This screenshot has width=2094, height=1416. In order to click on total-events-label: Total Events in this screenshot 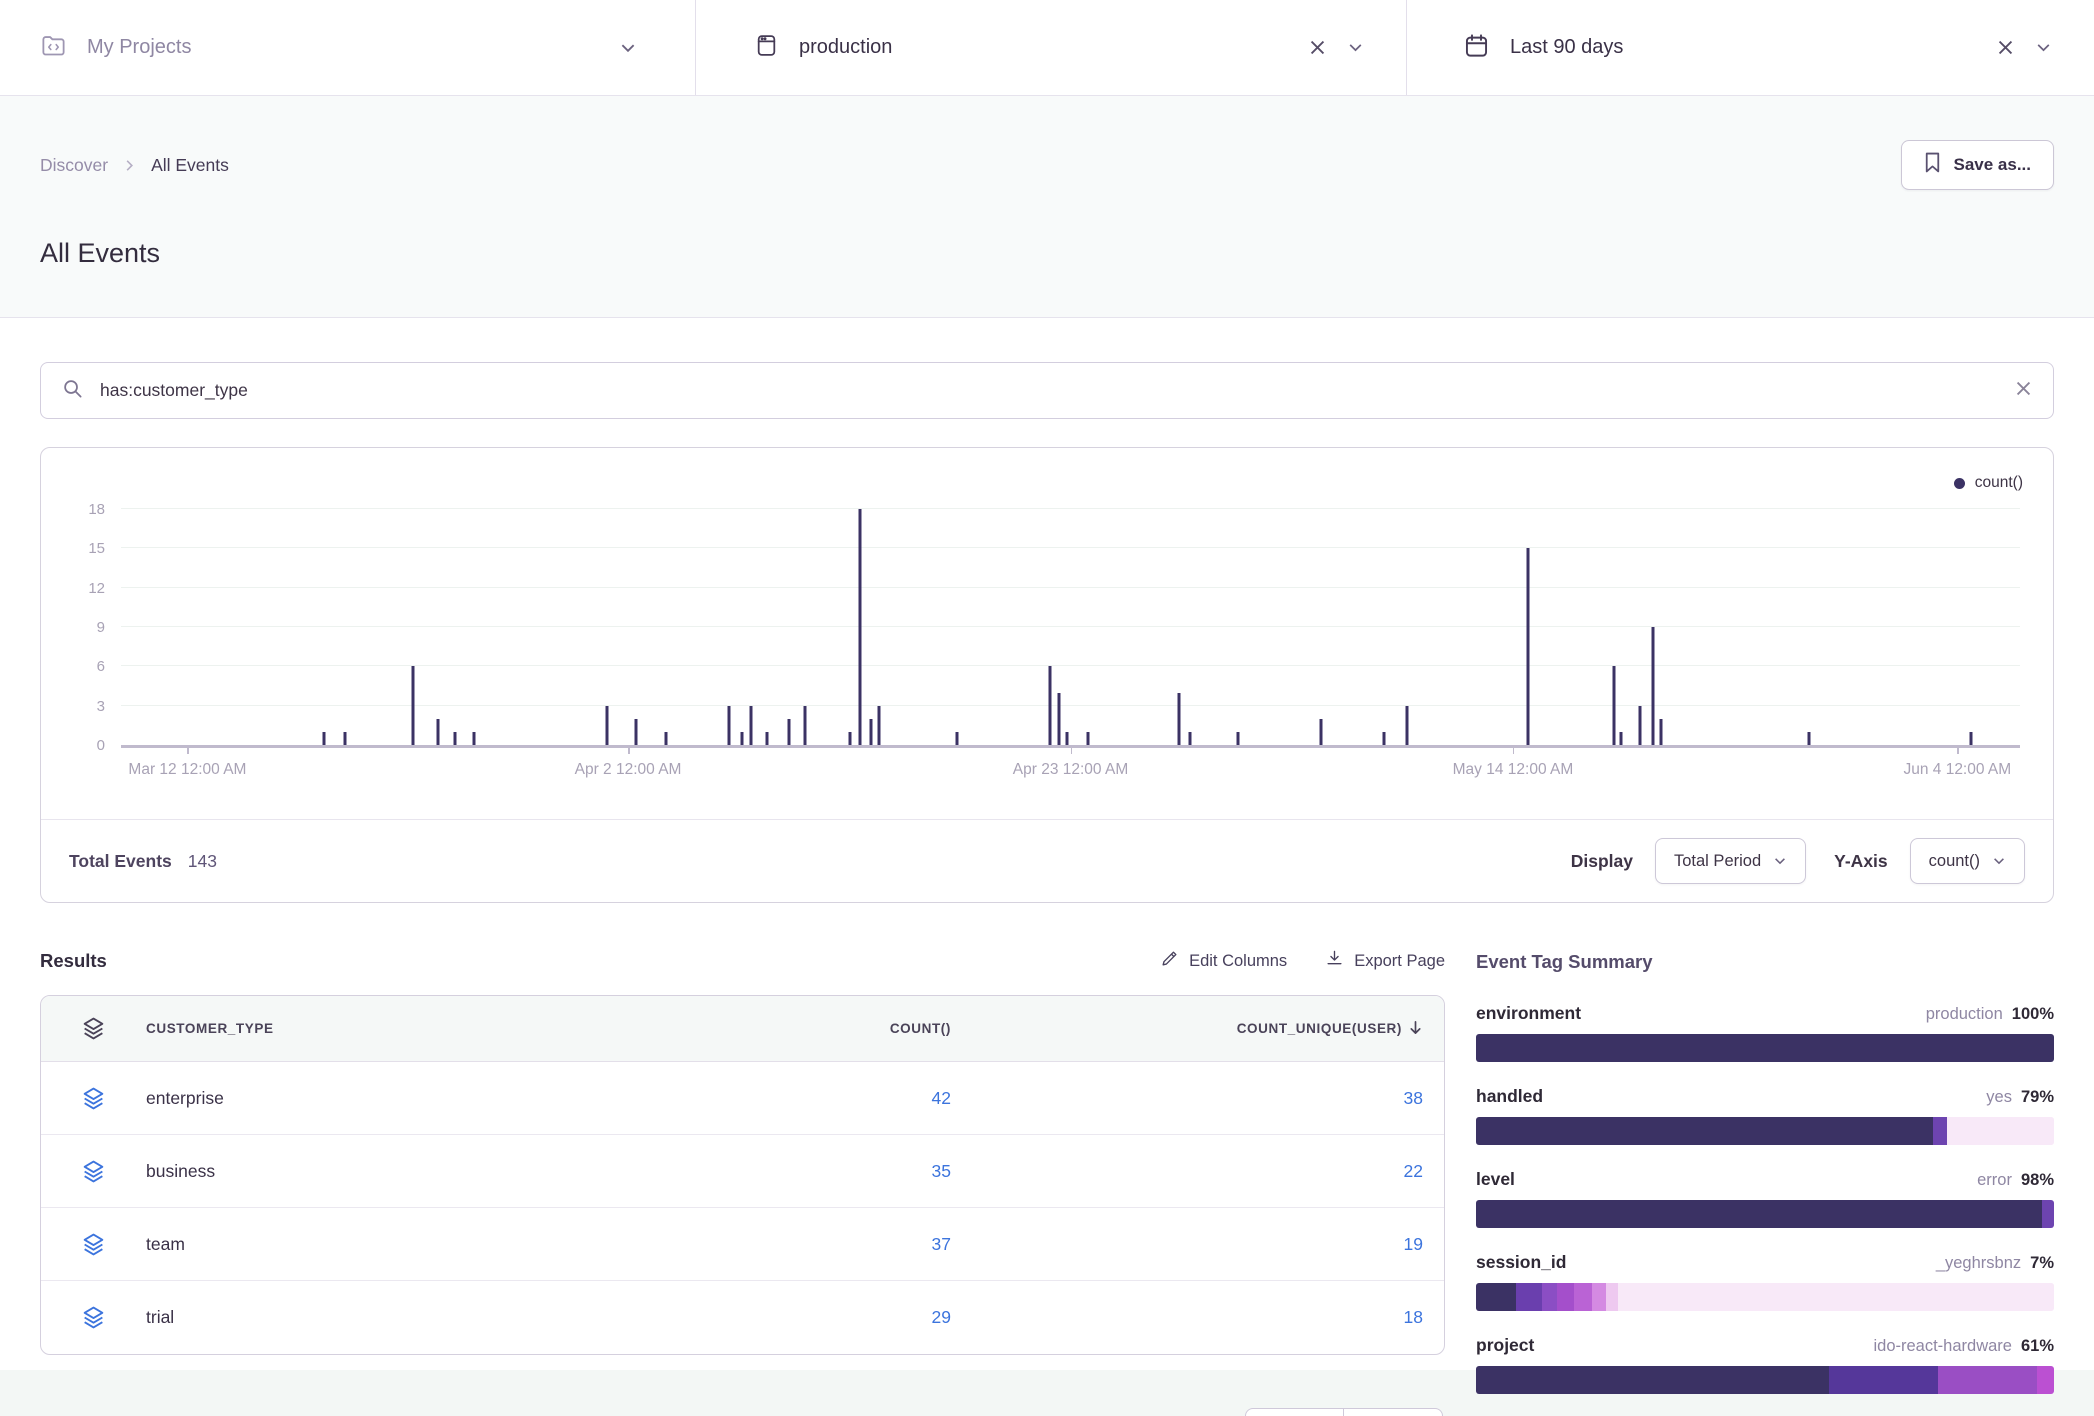, I will do `click(120, 860)`.